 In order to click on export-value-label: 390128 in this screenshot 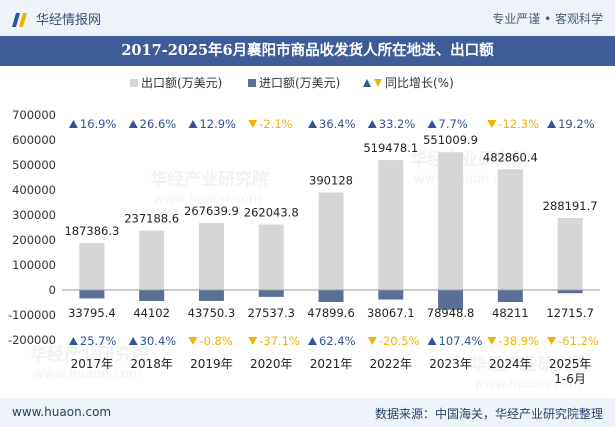, I will do `click(331, 180)`.